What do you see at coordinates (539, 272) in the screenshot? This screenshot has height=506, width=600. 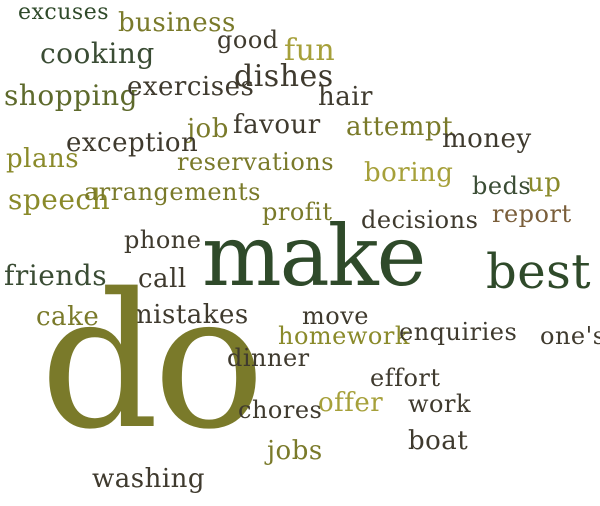 I see `word-best: best` at bounding box center [539, 272].